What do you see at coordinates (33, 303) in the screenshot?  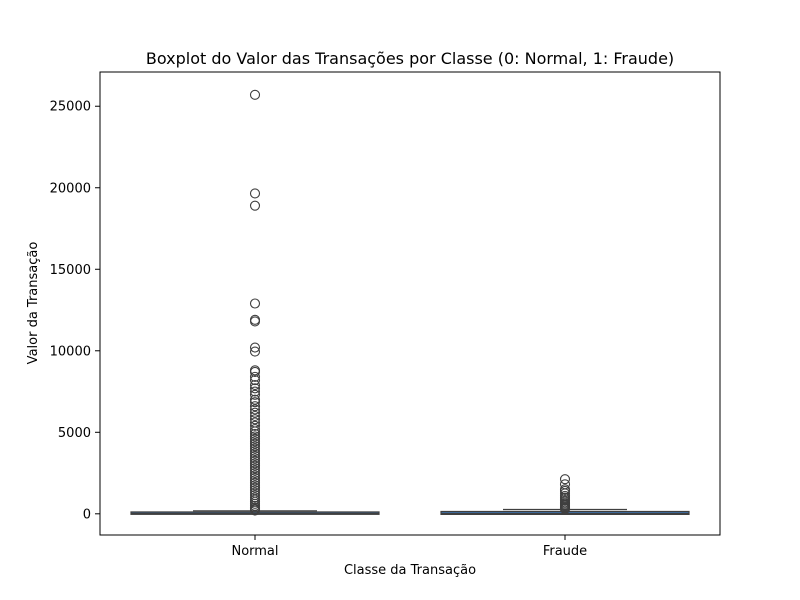 I see `y-axis-label: Valor da Transação` at bounding box center [33, 303].